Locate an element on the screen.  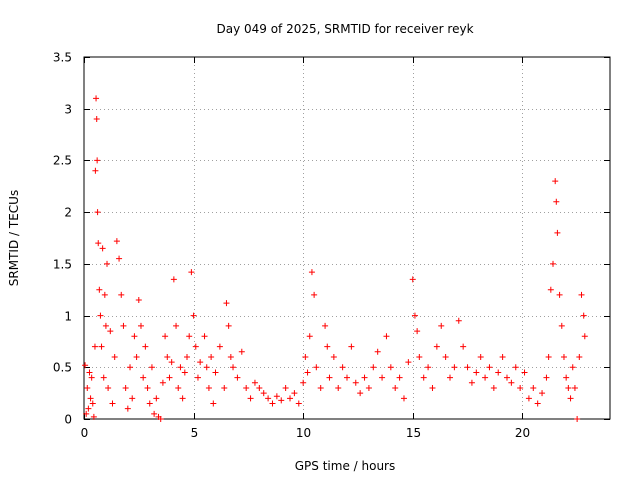
x-tick-label-2: 10 is located at coordinates (303, 433).